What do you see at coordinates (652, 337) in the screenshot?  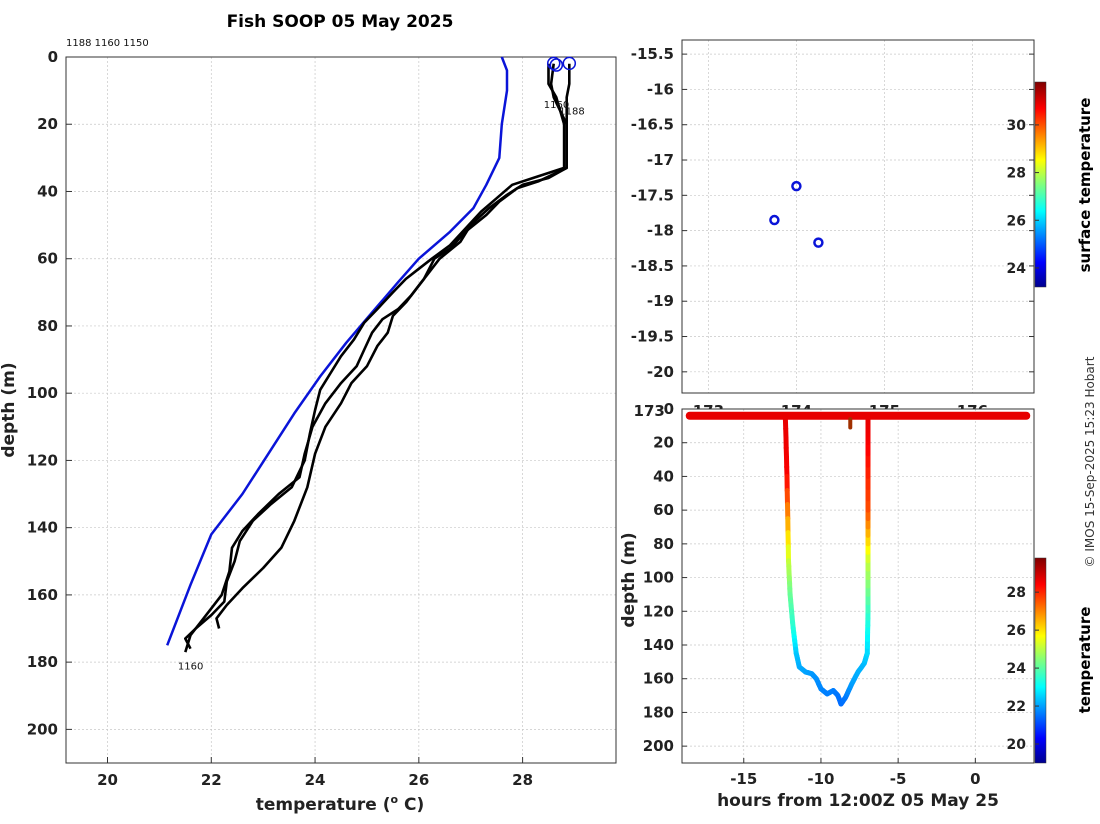 I see `map-y-tick-label: -19.5` at bounding box center [652, 337].